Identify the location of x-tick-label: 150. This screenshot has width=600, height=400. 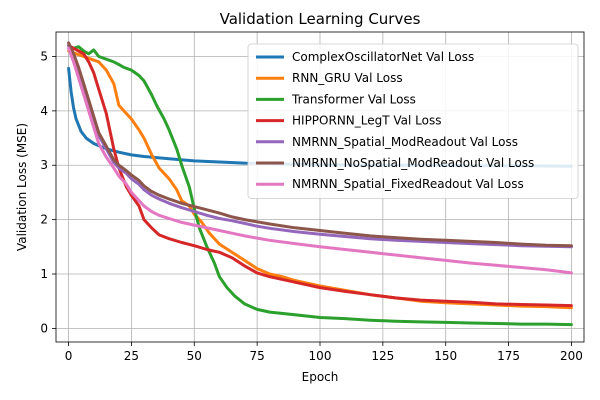
(445, 356).